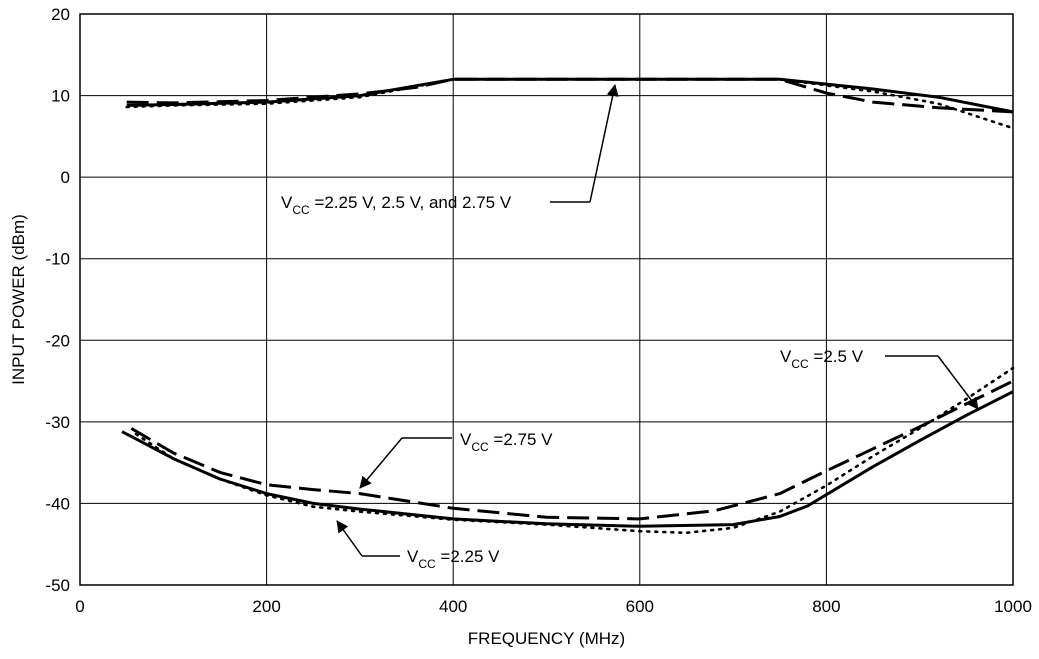 Image resolution: width=1039 pixels, height=659 pixels. Describe the element at coordinates (822, 359) in the screenshot. I see `annotation-vcc-2-5-label: VCC =2.5 V` at that location.